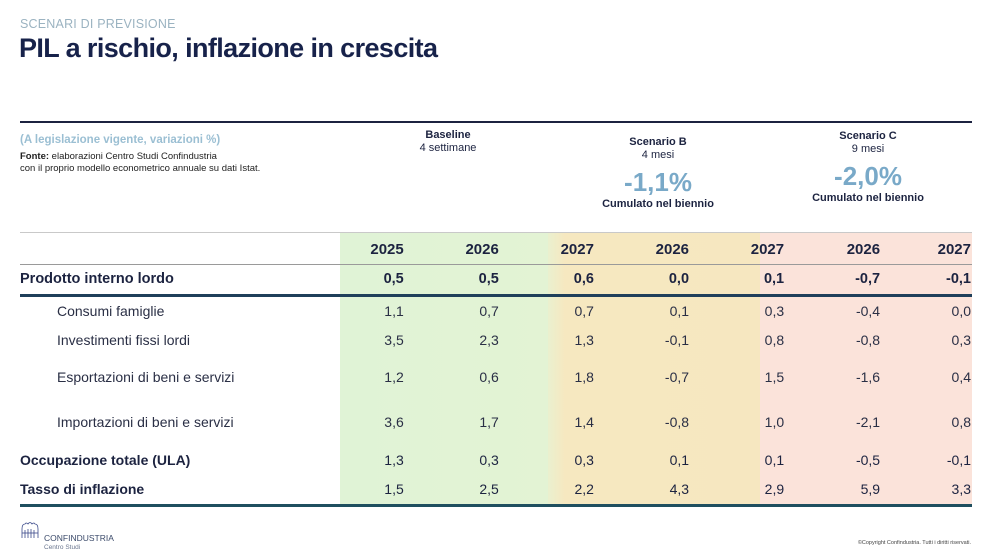 The image size is (992, 558). I want to click on header-divider, so click(496, 232).